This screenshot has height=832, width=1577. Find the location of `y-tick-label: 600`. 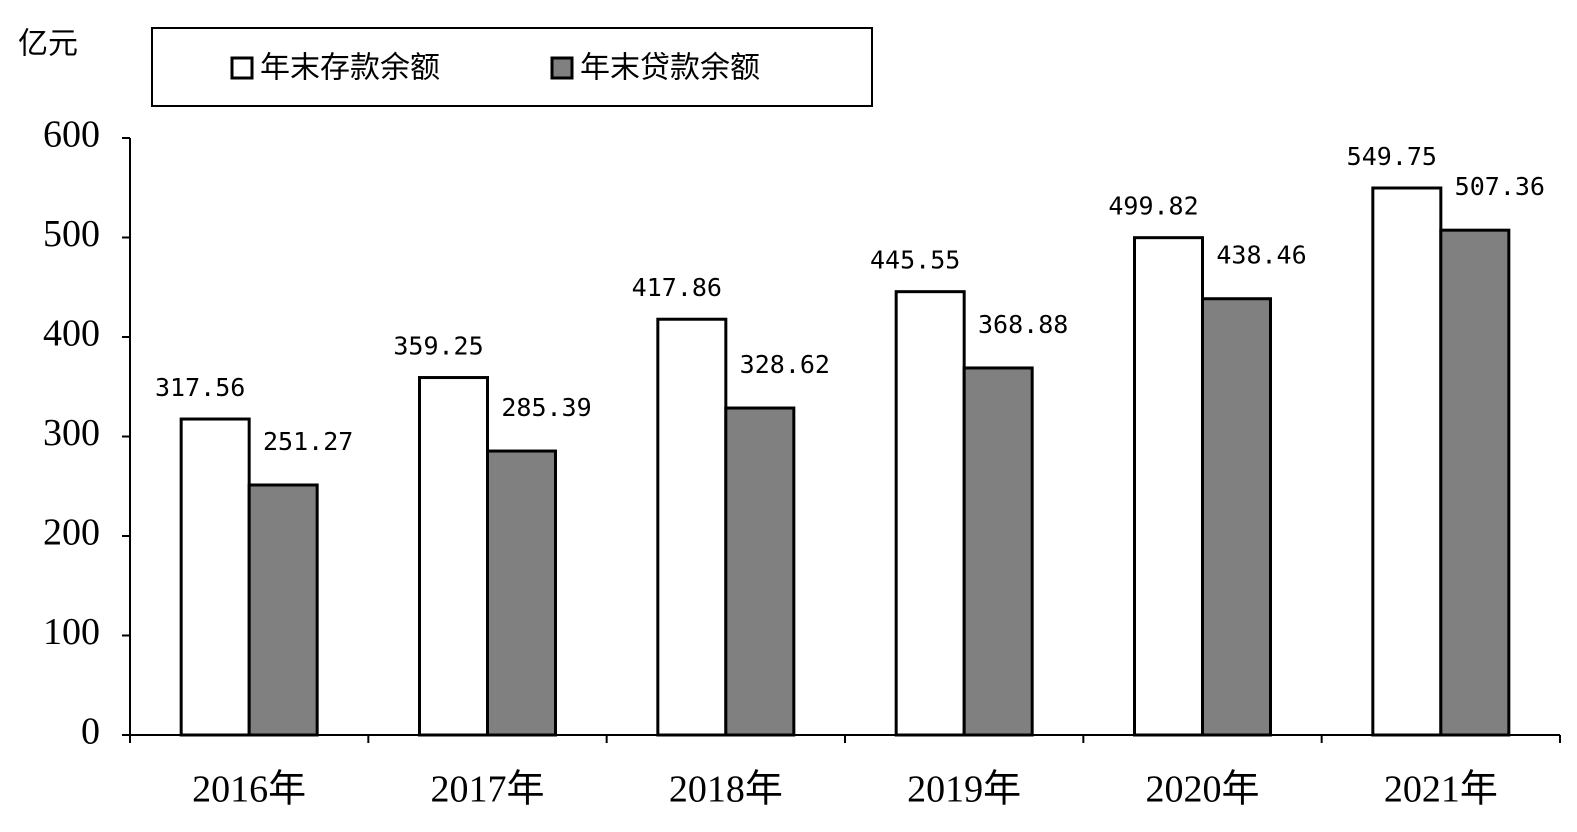

y-tick-label: 600 is located at coordinates (71, 135).